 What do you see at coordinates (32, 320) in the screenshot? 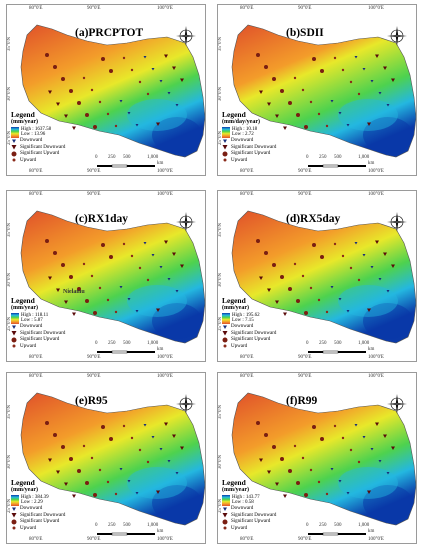
I see `legend-low: Low : 5.87` at bounding box center [32, 320].